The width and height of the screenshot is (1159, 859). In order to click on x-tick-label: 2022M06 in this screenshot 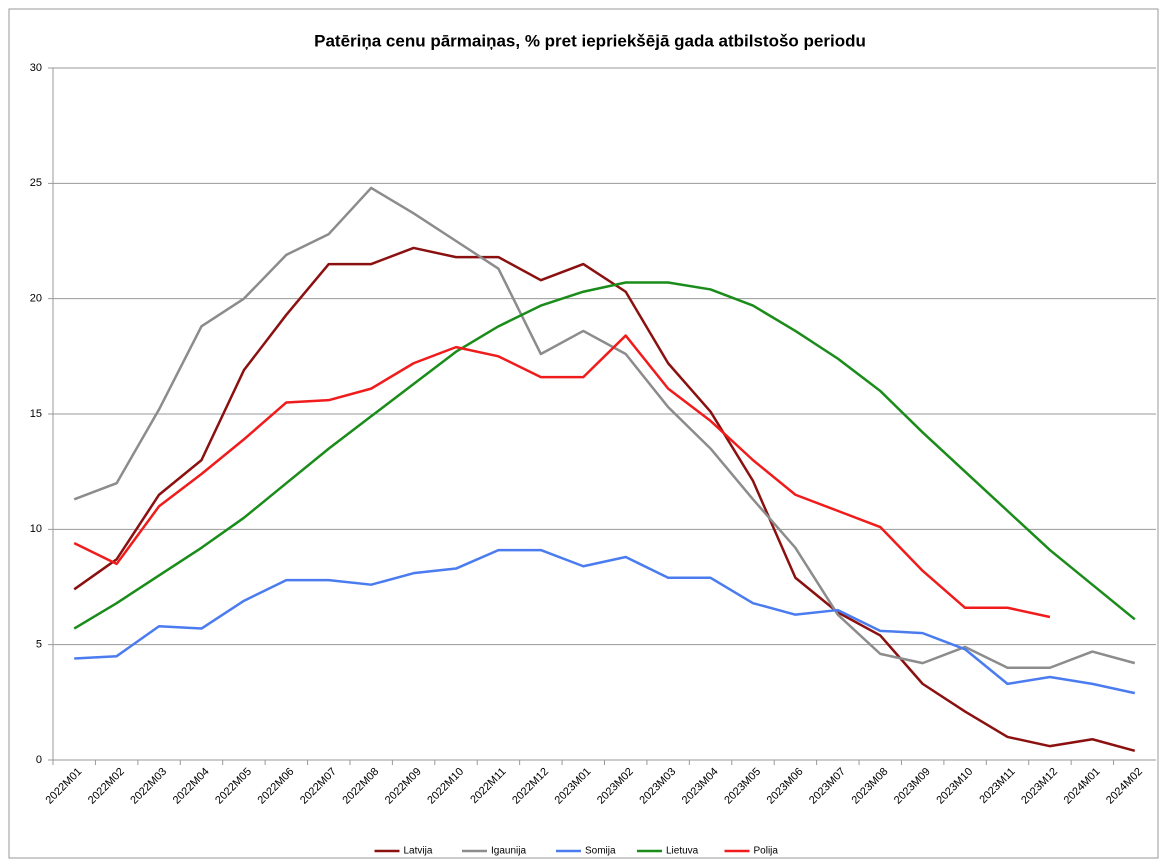, I will do `click(276, 786)`.